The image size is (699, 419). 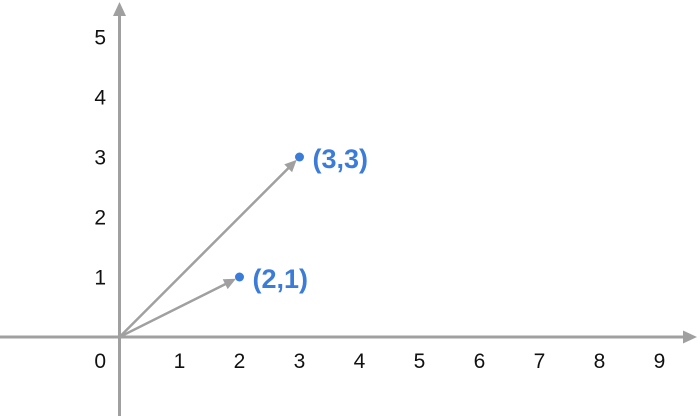 I want to click on x-tick-label: 8, so click(x=600, y=361).